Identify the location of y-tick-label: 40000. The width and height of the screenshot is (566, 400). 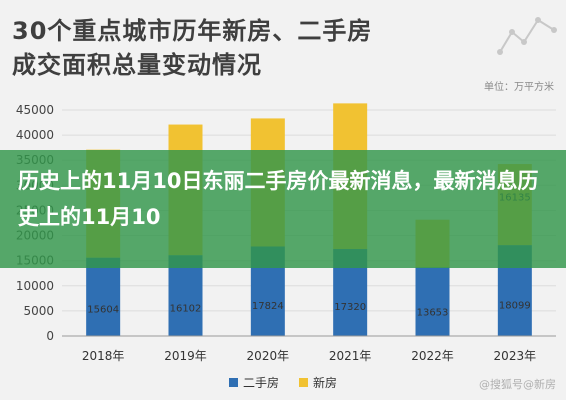
(35, 135).